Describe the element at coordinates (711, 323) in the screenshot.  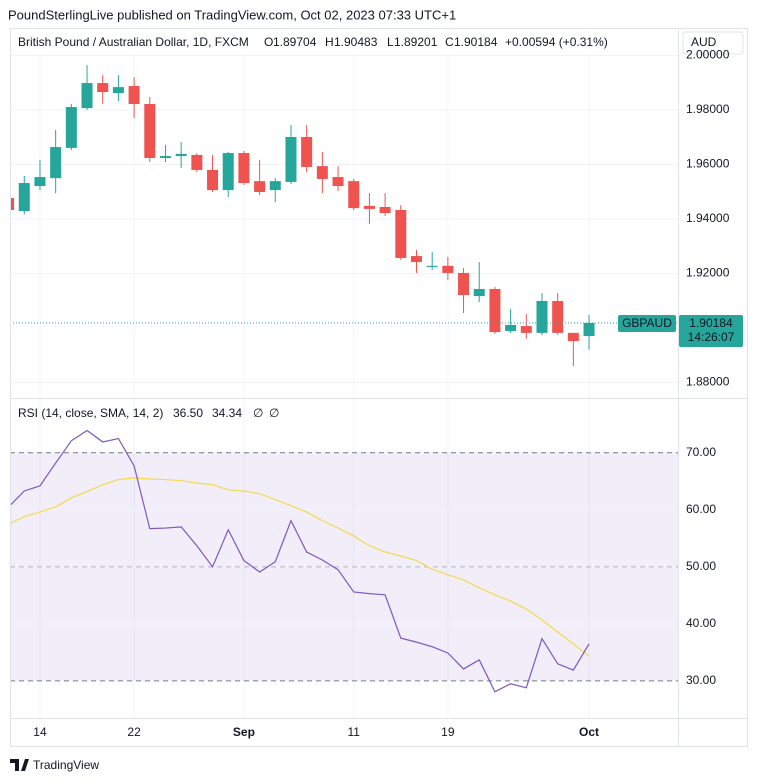
I see `price-label: 1.90184` at that location.